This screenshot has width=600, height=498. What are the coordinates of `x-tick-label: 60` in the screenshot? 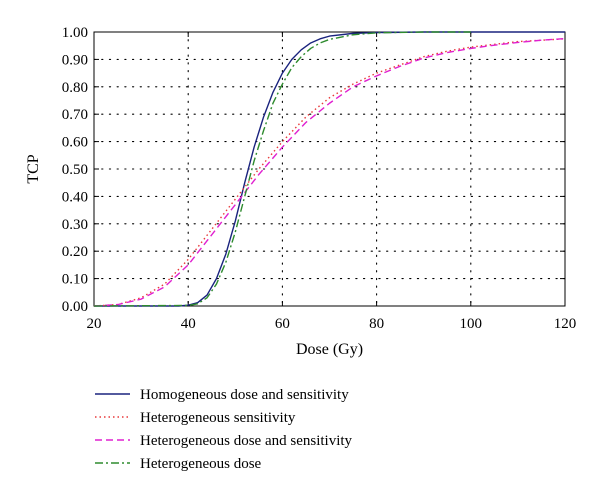 It's located at (282, 324).